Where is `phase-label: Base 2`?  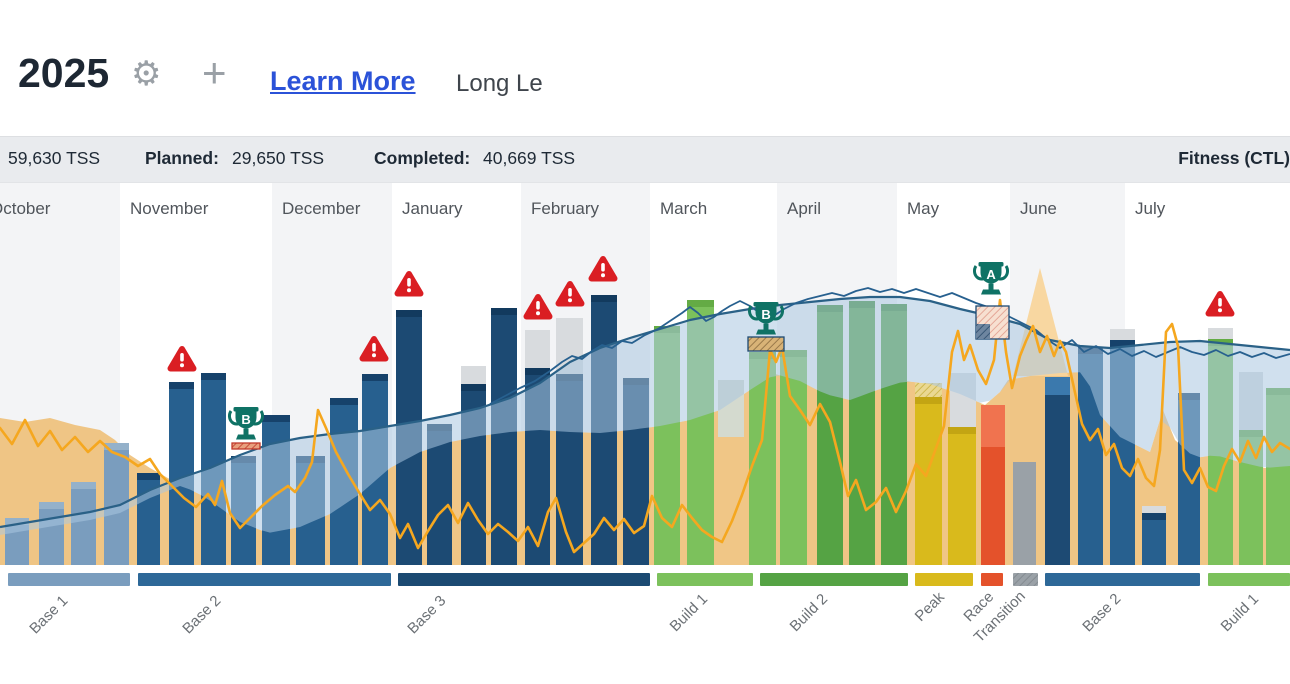 phase-label: Base 2 is located at coordinates (1101, 612).